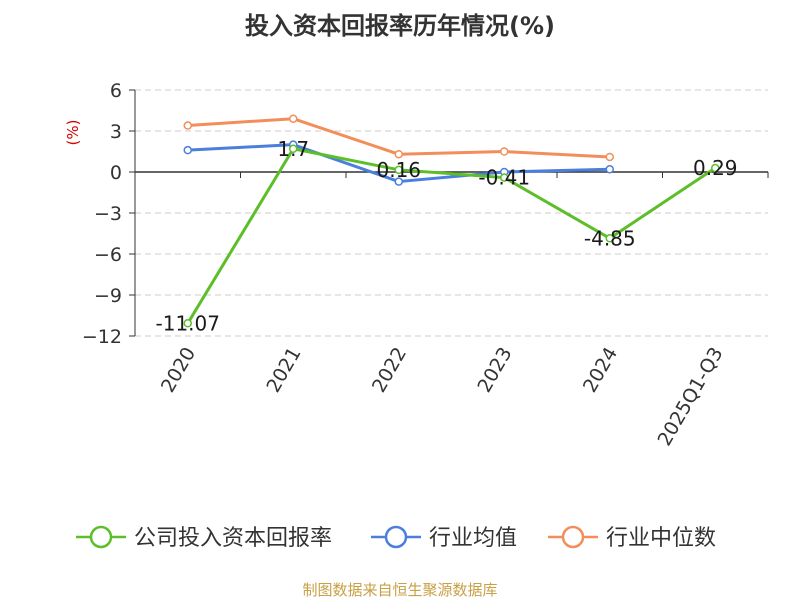 This screenshot has height=600, width=800. I want to click on data-label: 0.16, so click(398, 170).